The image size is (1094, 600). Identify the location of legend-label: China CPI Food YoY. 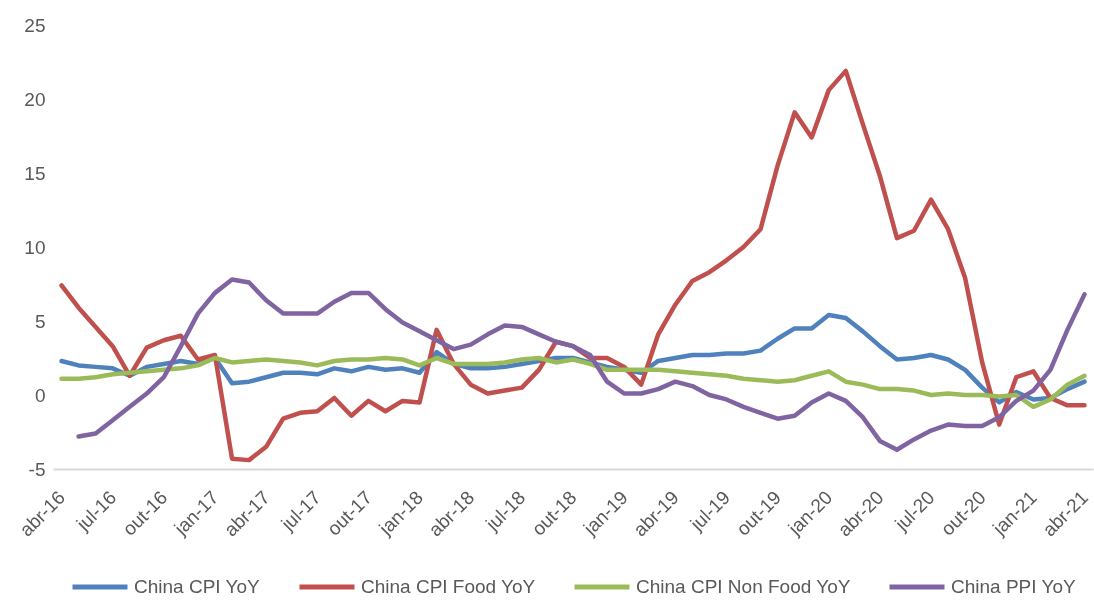
(448, 586).